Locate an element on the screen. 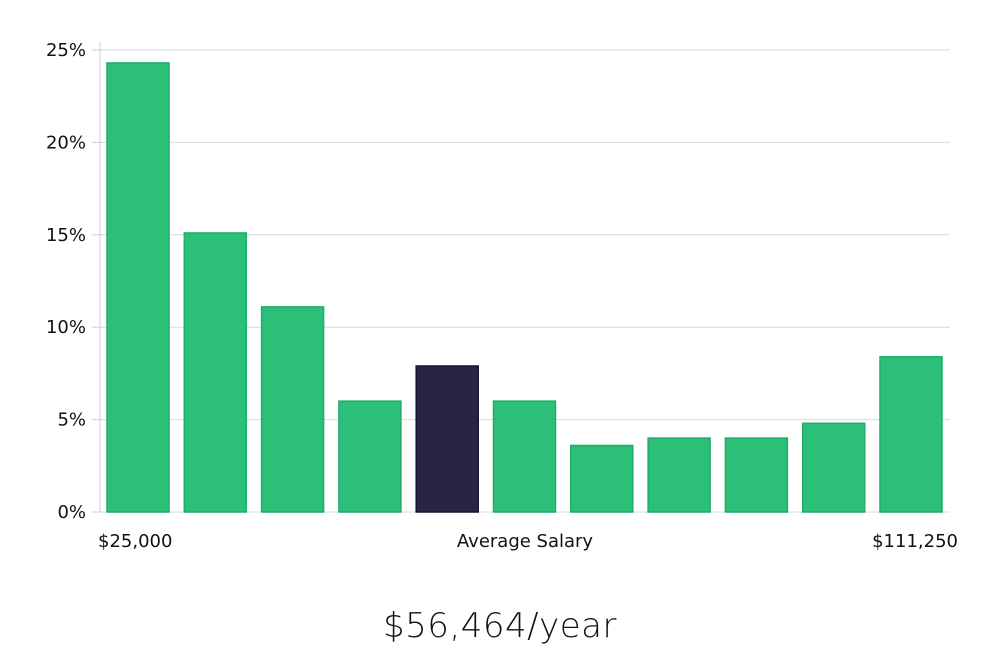 Image resolution: width=1000 pixels, height=660 pixels. x-start-label: $25,000 is located at coordinates (135, 541).